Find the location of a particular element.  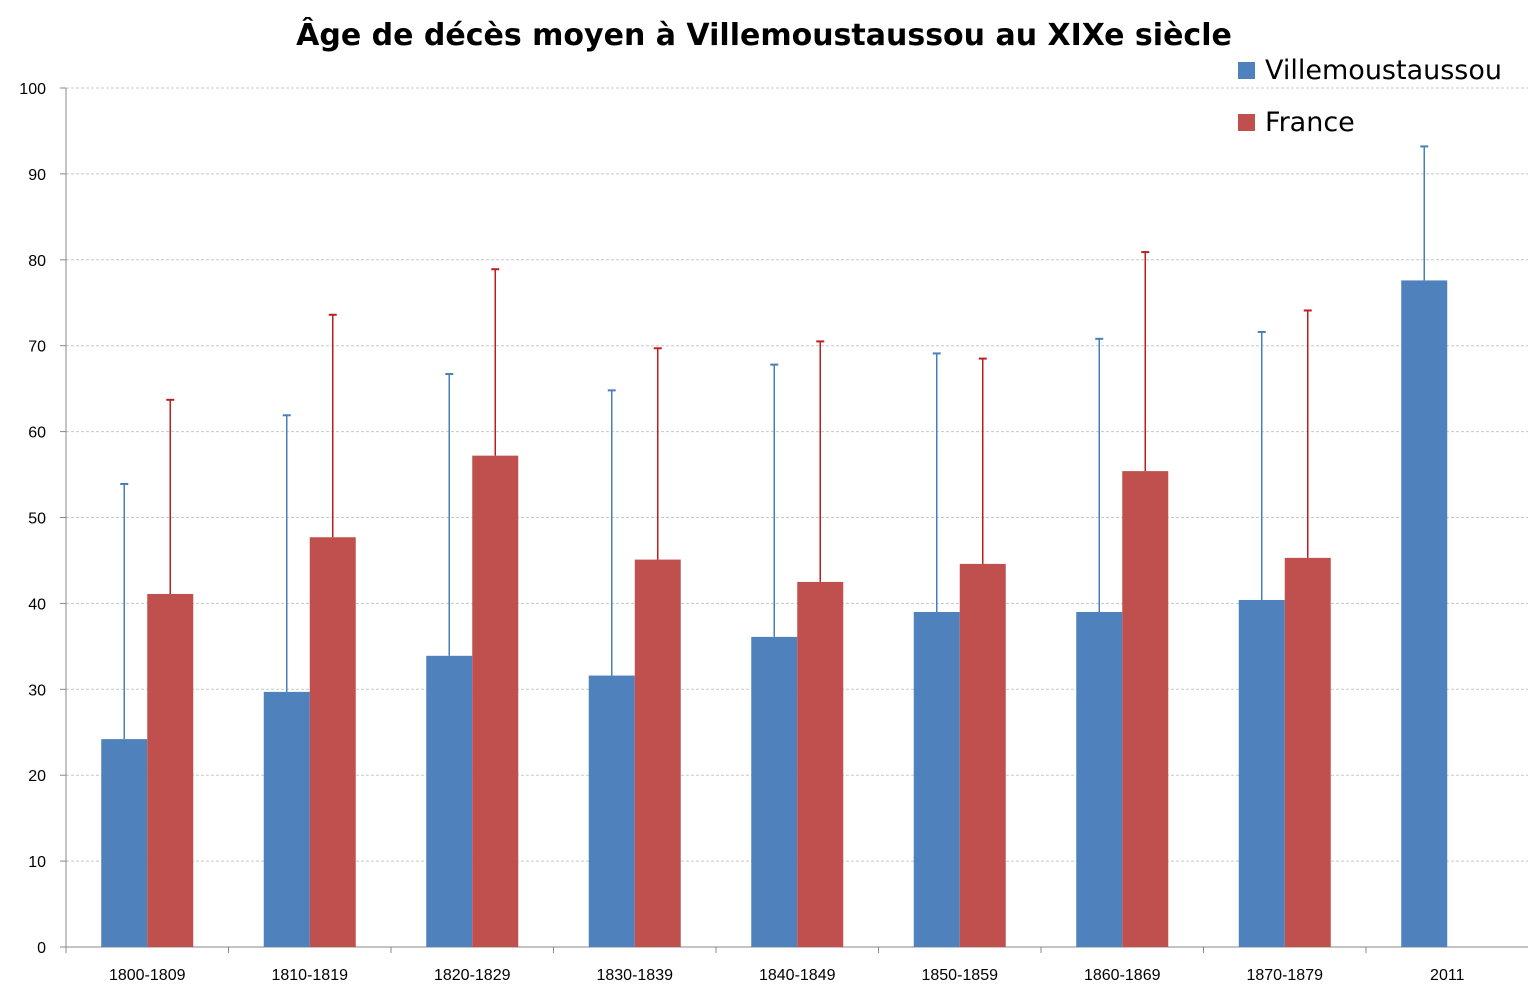

x-tick-label: 1800-1809 is located at coordinates (147, 975).